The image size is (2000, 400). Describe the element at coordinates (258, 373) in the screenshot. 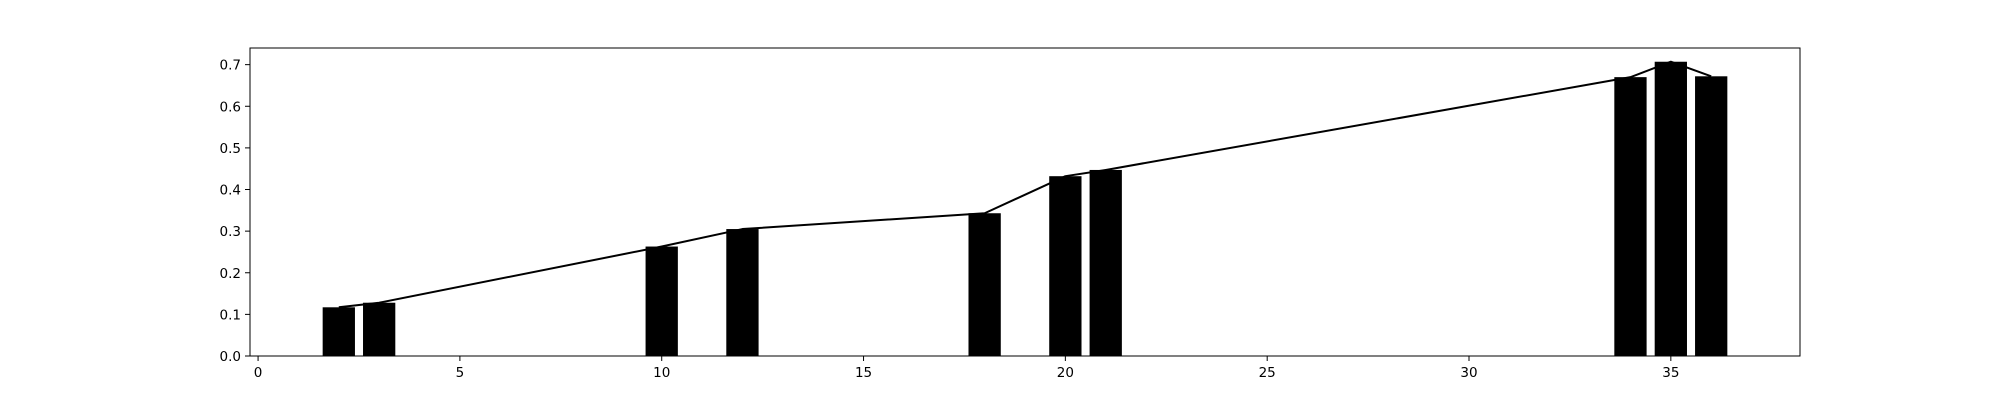

I see `x-tick-label: 0` at that location.